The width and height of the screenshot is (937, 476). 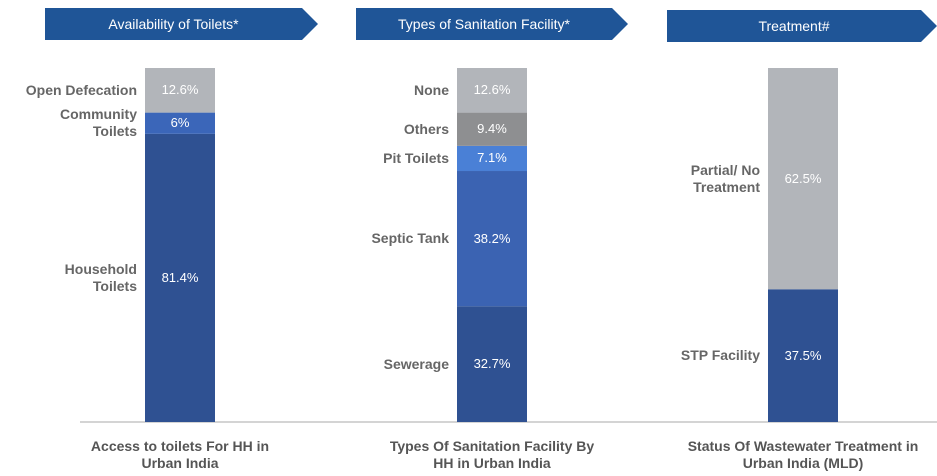 I want to click on value-label: 32.7%, so click(x=492, y=364).